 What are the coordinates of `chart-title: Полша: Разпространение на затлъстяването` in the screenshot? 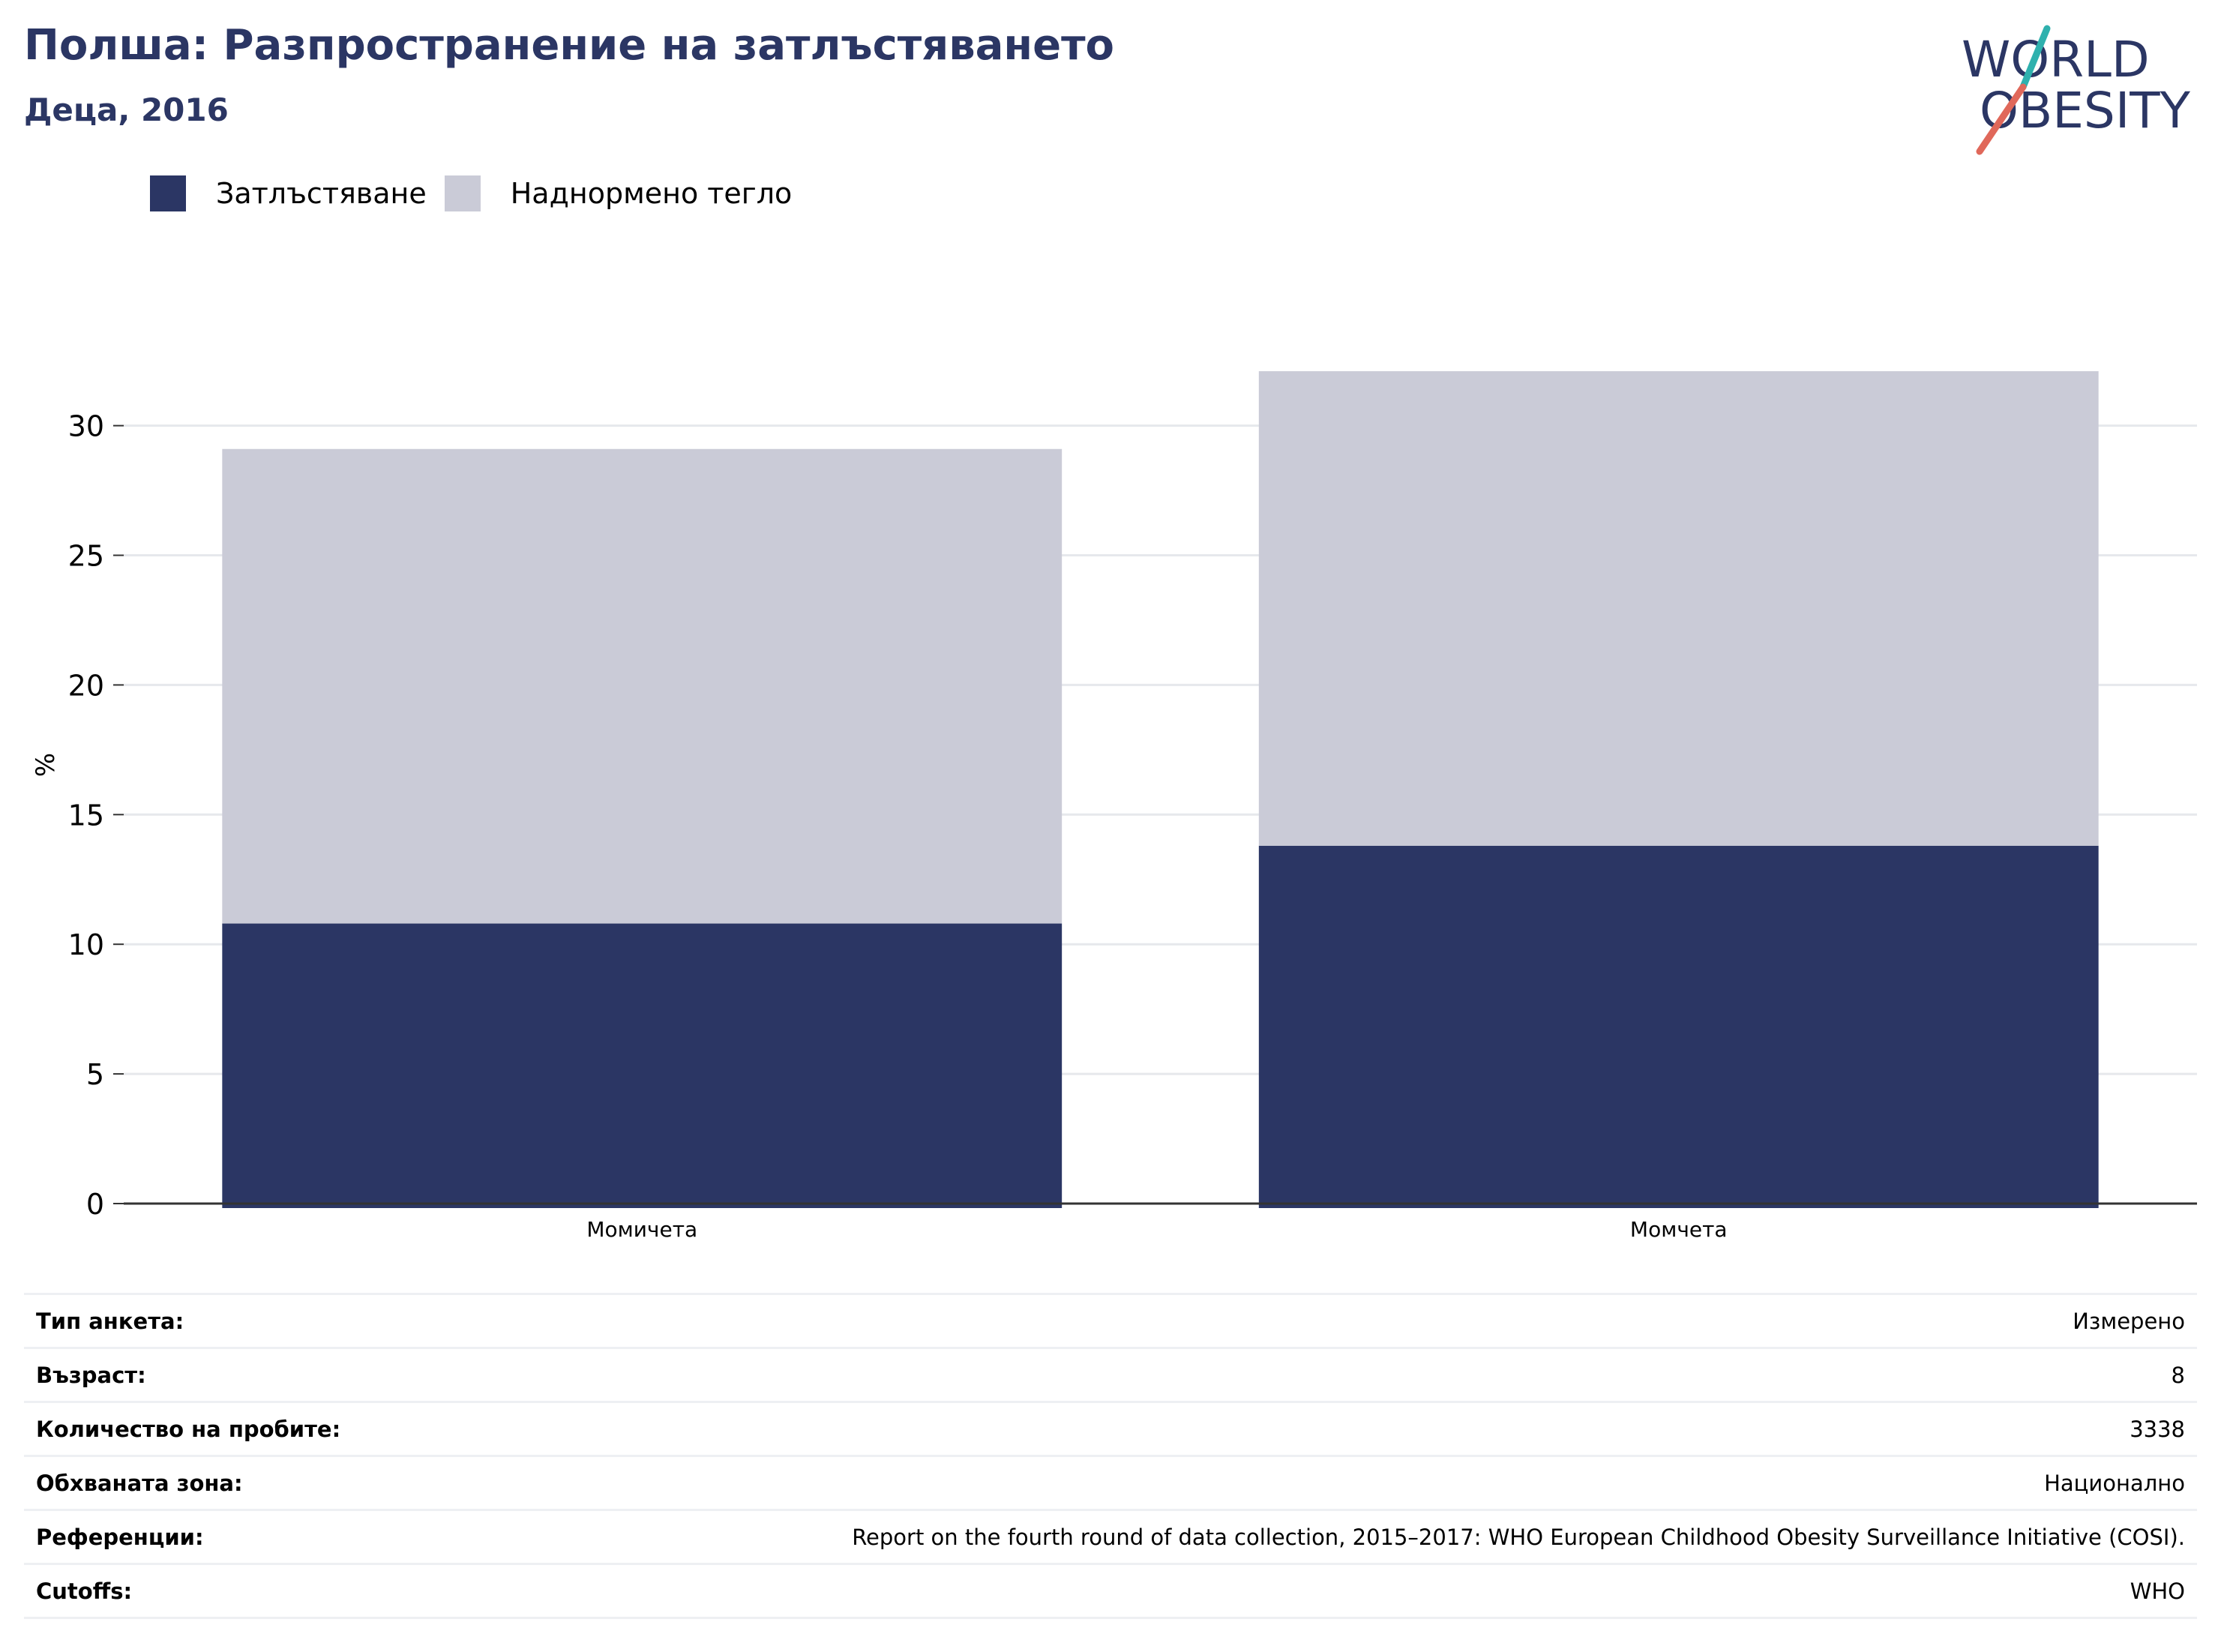 It's located at (569, 45).